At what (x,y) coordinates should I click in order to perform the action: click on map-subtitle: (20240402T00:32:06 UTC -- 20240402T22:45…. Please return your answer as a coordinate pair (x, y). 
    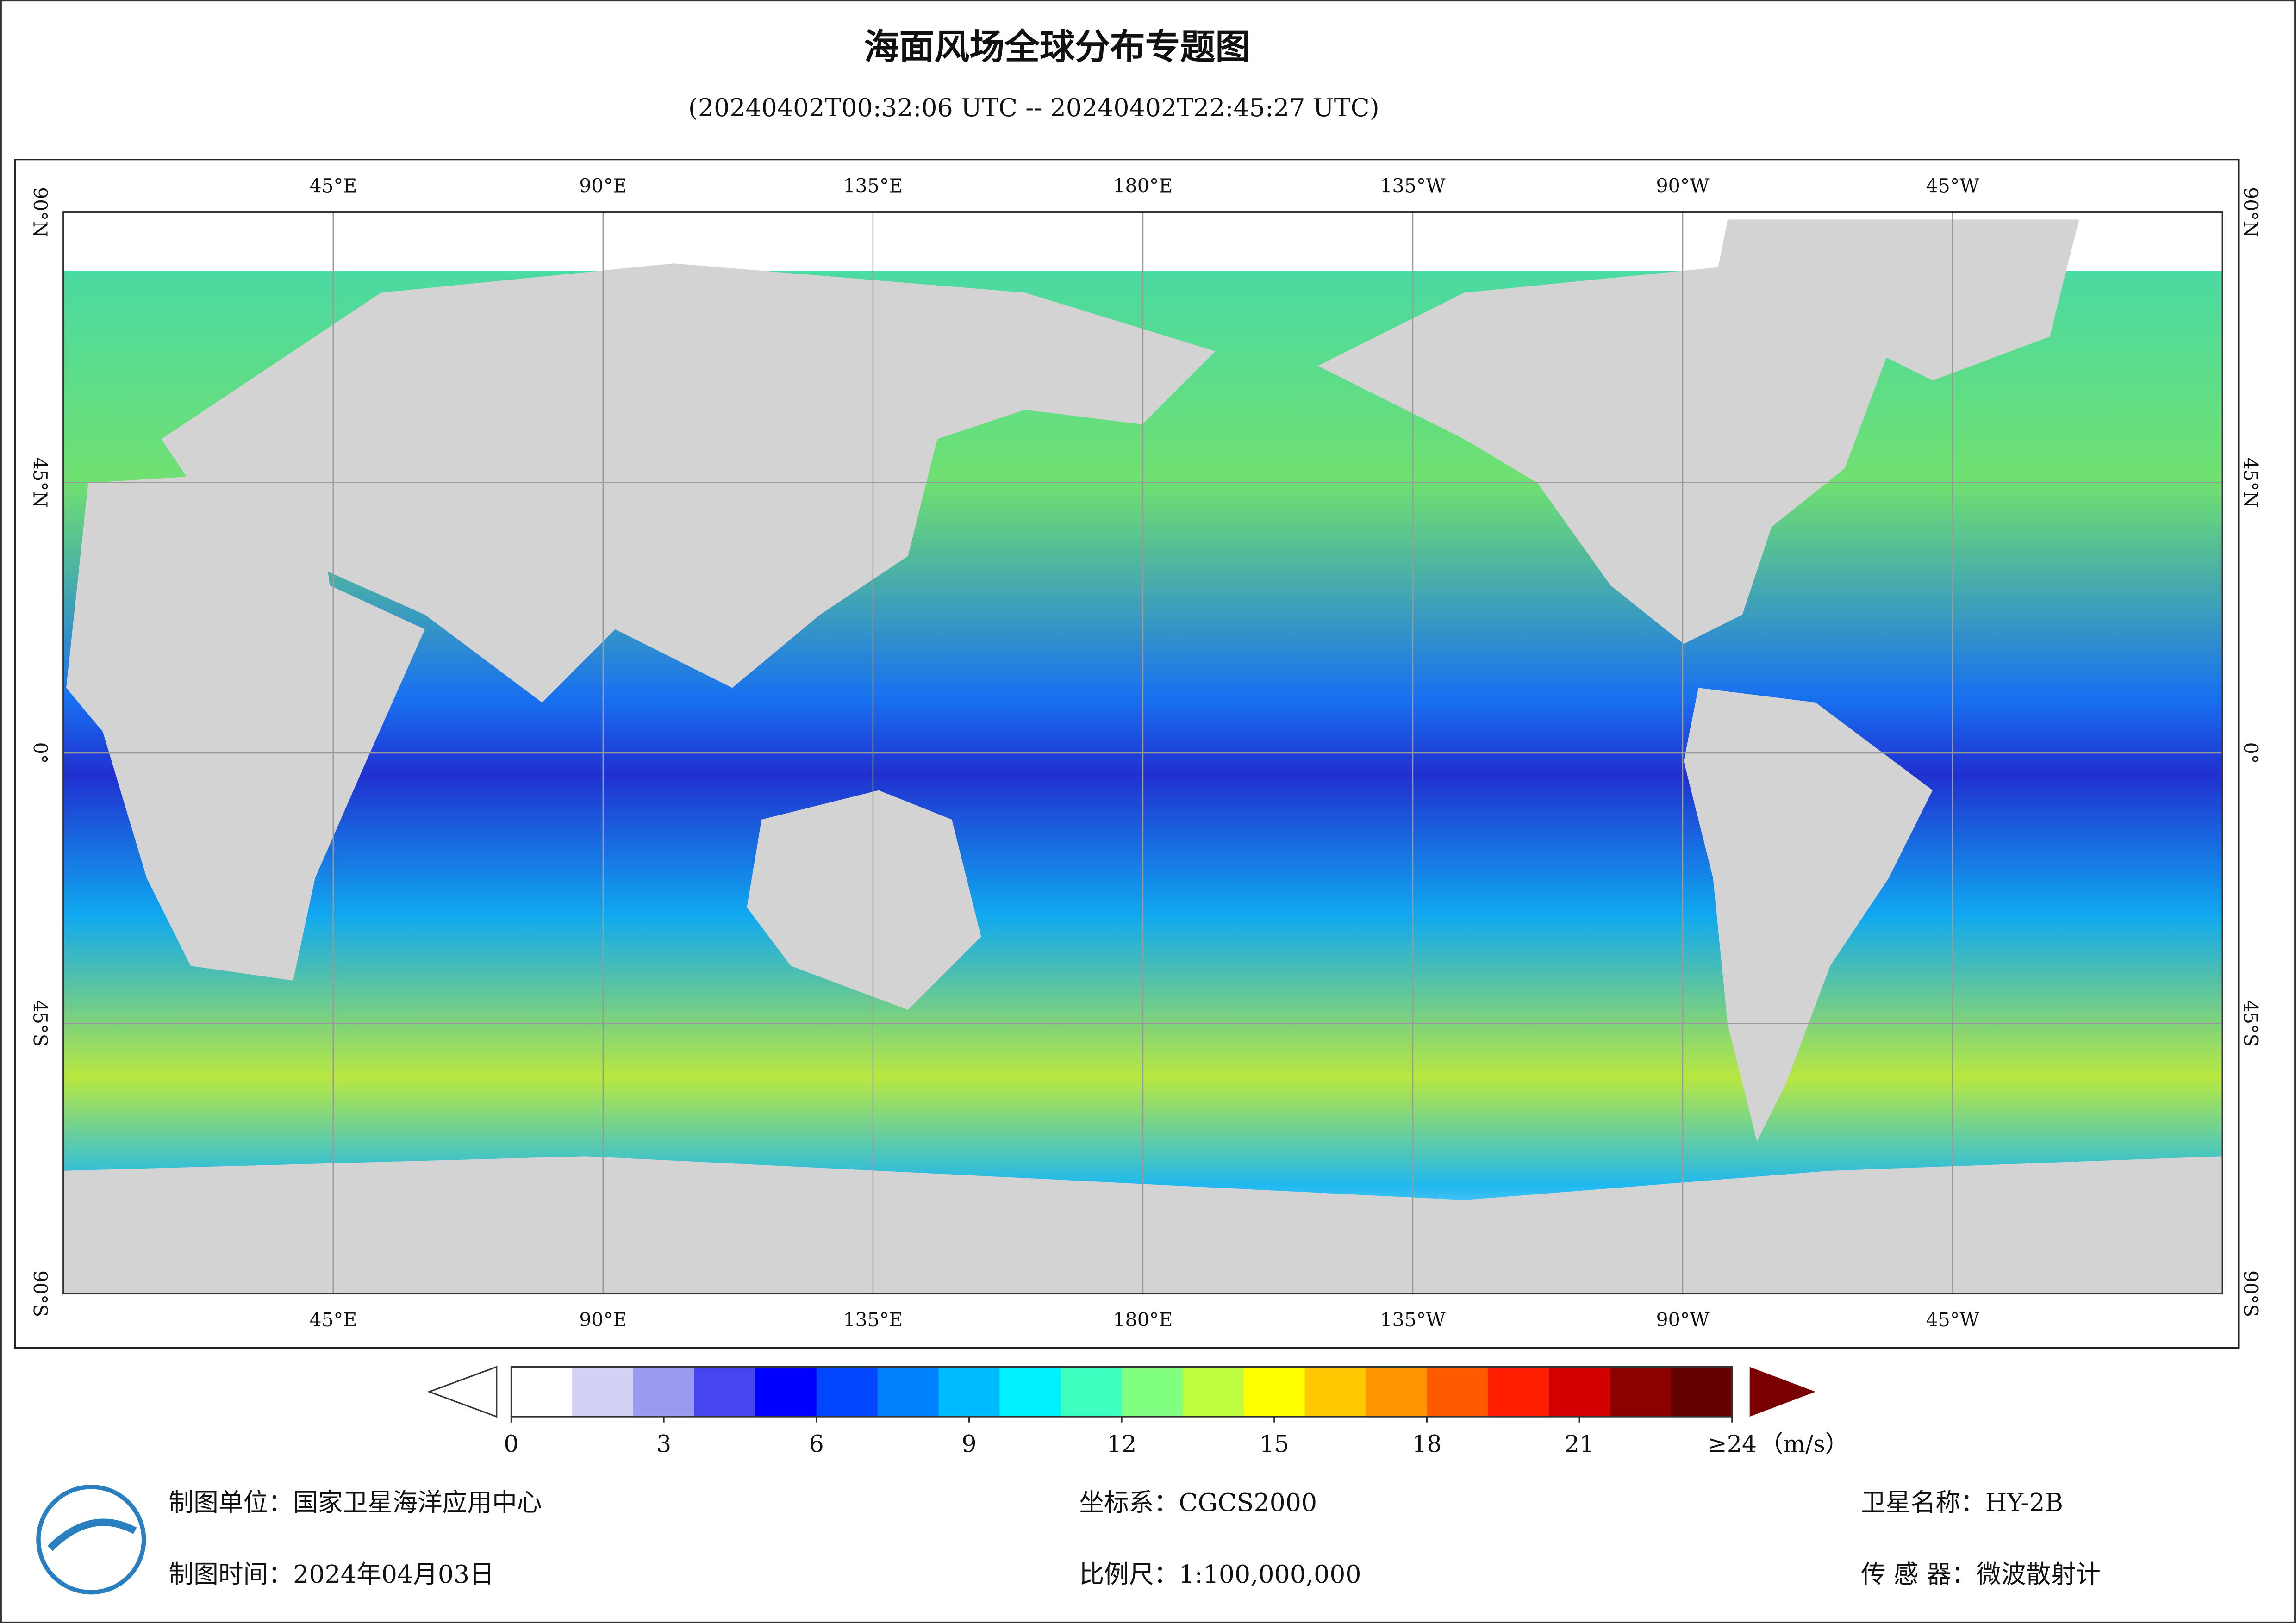
    Looking at the image, I should click on (1033, 107).